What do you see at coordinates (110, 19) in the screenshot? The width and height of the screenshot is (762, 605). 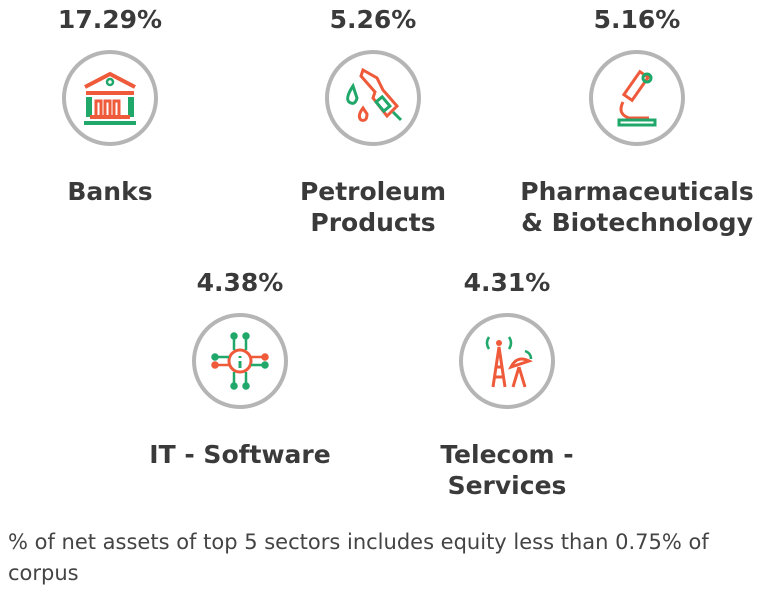 I see `sector-percent: 17.29%` at bounding box center [110, 19].